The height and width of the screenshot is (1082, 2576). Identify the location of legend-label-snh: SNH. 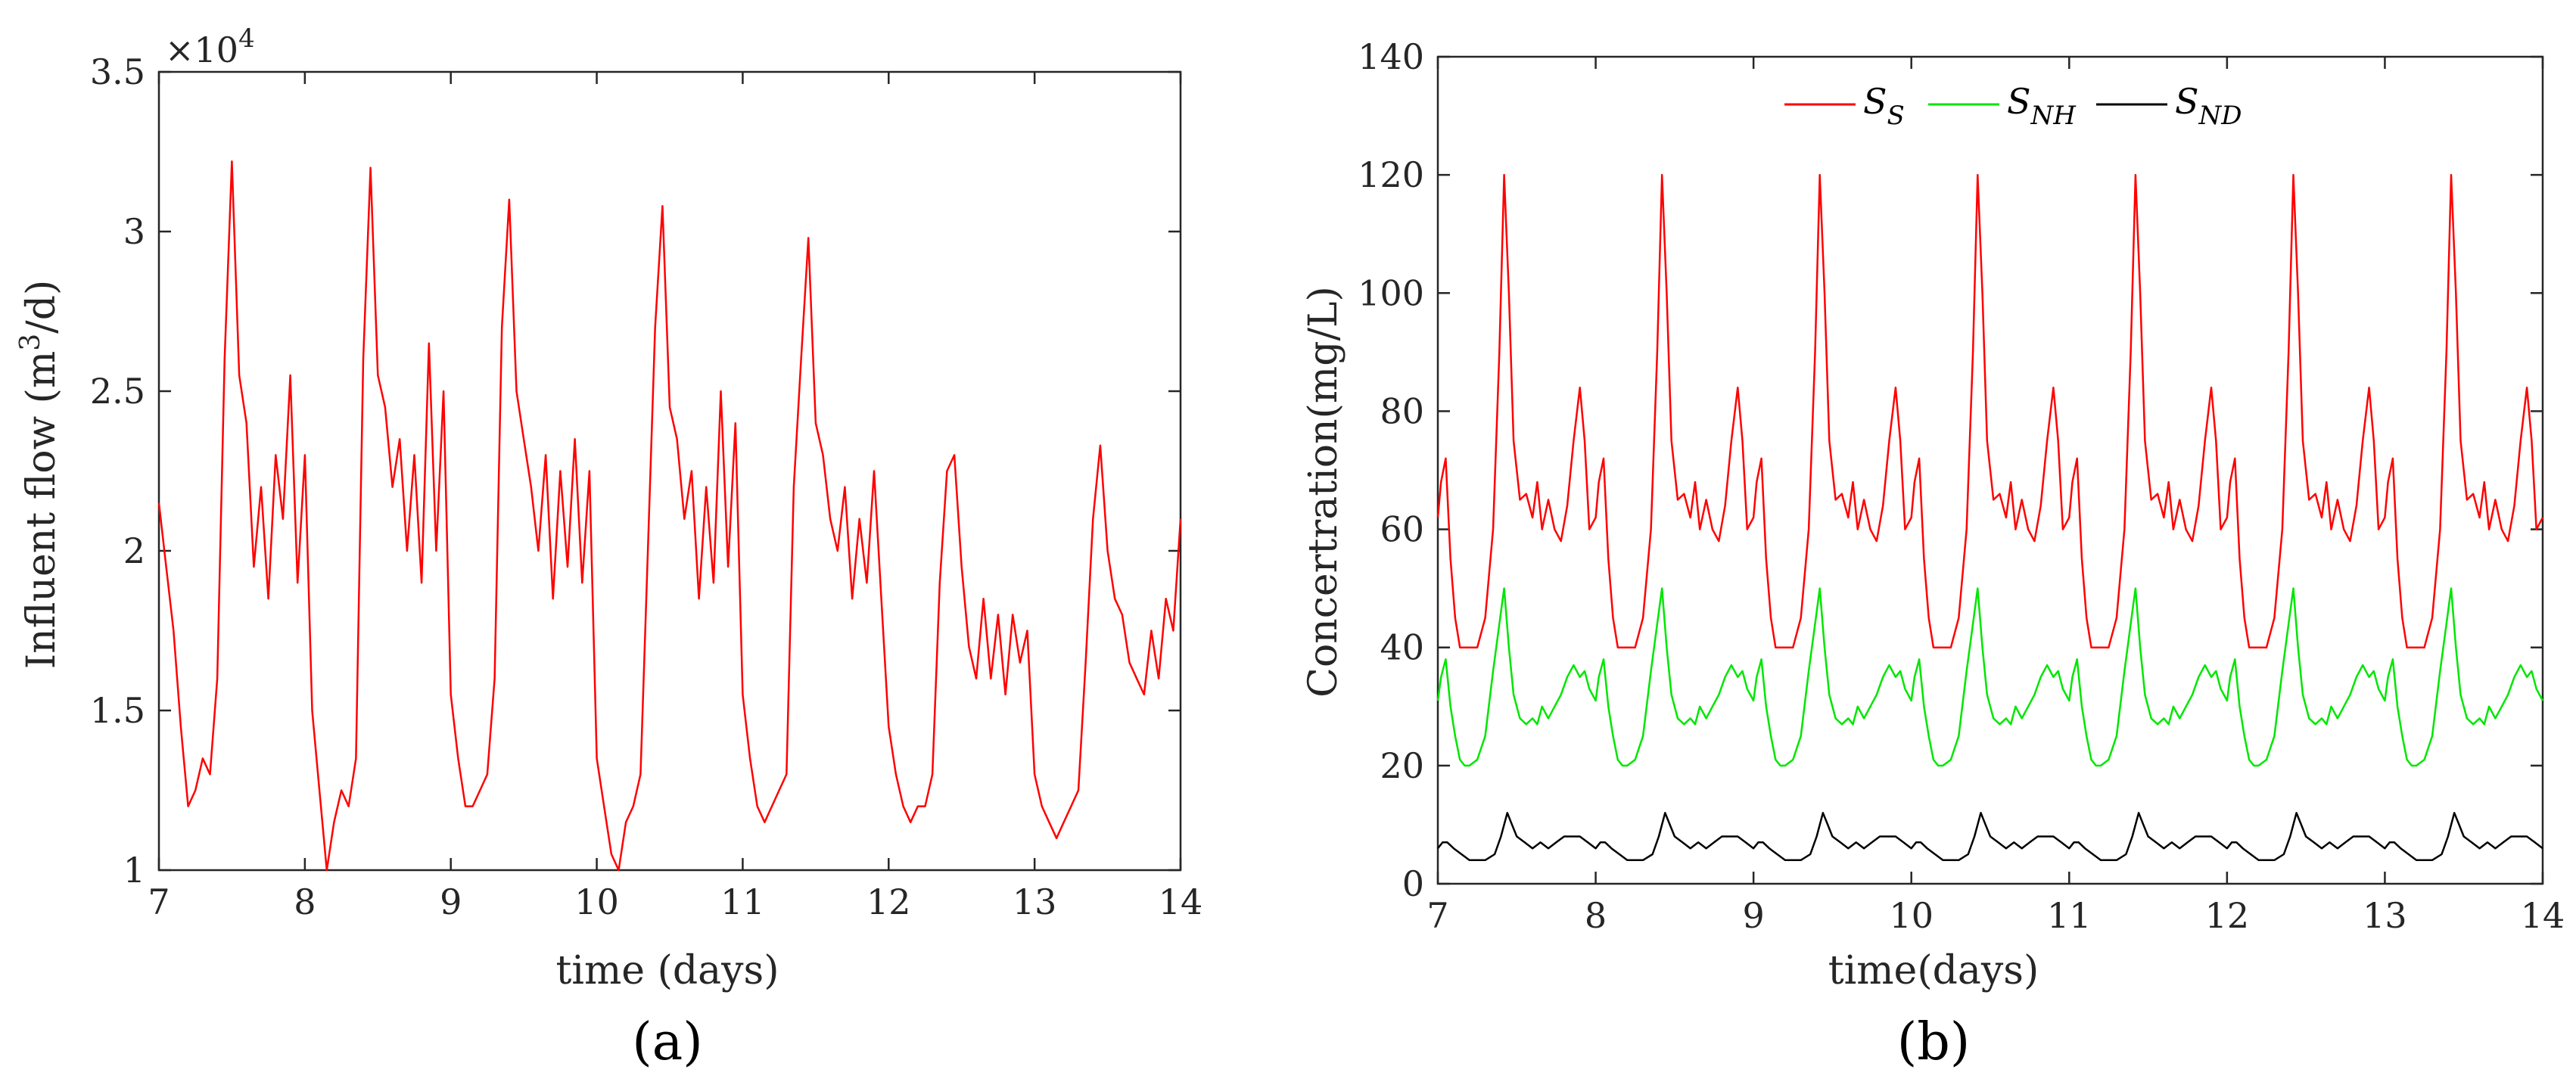
(2042, 106).